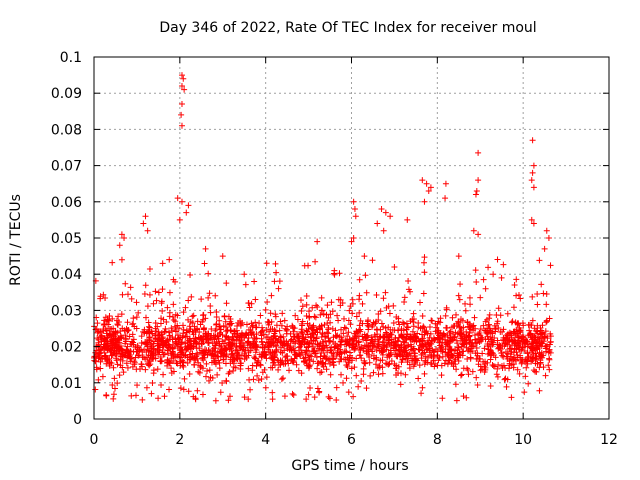 The height and width of the screenshot is (480, 640). Describe the element at coordinates (437, 440) in the screenshot. I see `x-tick-label: 8` at that location.